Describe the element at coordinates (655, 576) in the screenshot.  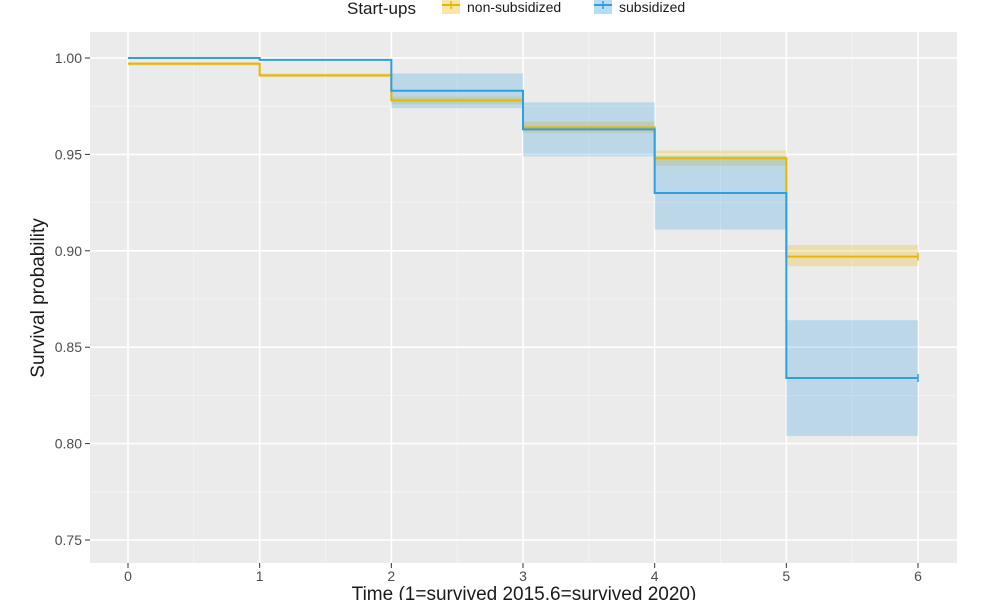
I see `x-tick-label: 4` at that location.